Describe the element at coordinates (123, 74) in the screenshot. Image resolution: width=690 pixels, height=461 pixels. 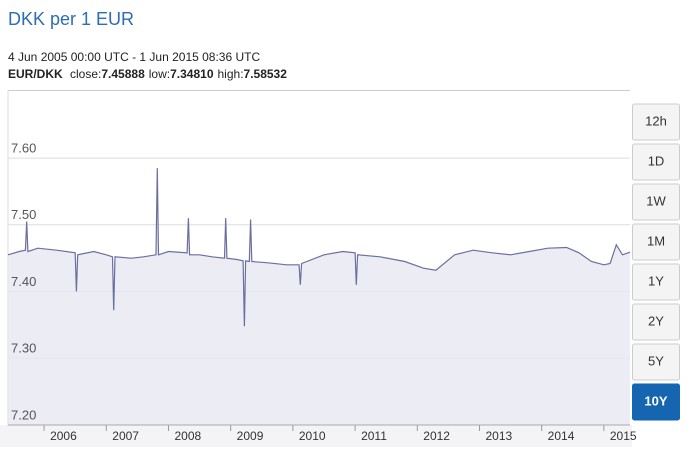
I see `stat-value: 7.45888` at that location.